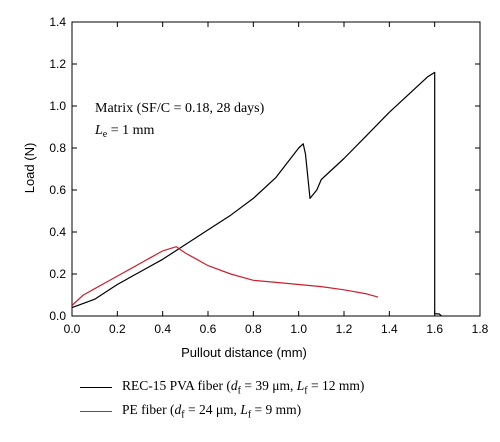 Image resolution: width=500 pixels, height=442 pixels. What do you see at coordinates (300, 385) in the screenshot?
I see `legend-pva-l-symbol: L` at bounding box center [300, 385].